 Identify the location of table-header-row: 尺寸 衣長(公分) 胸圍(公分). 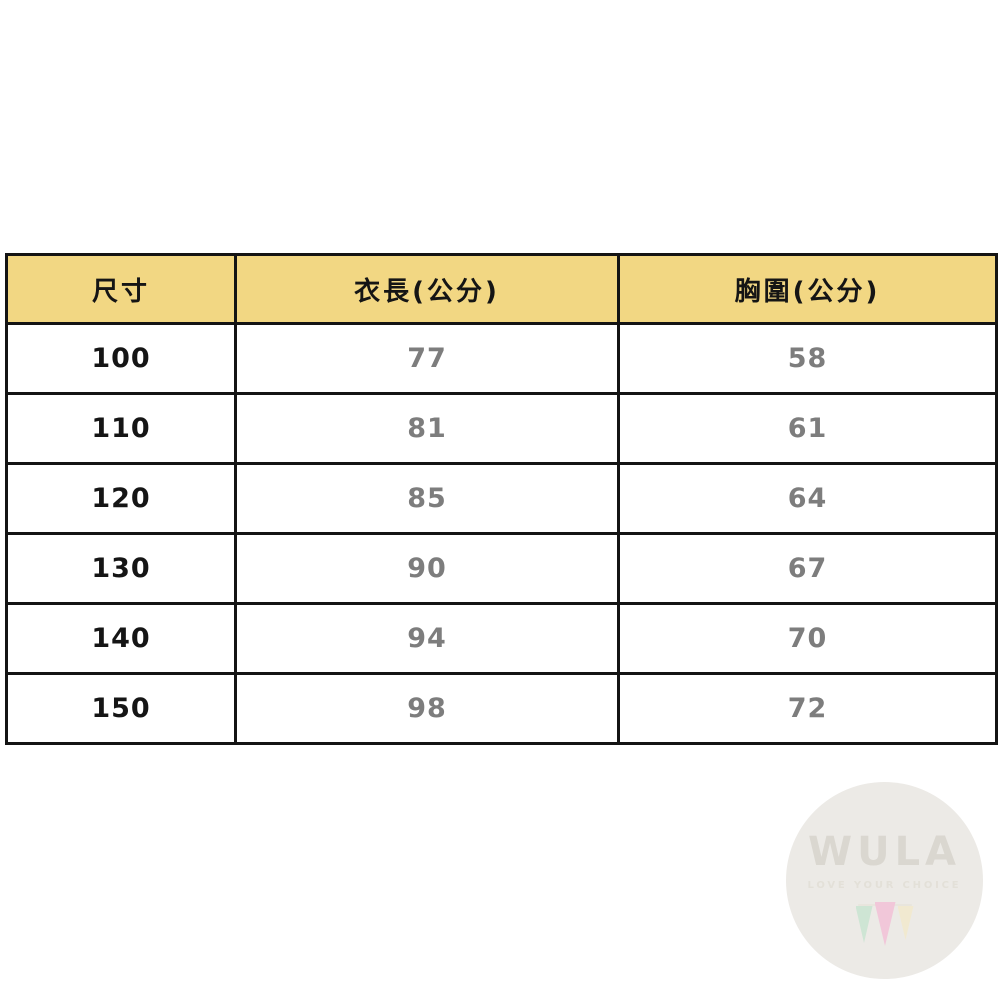
(501, 289).